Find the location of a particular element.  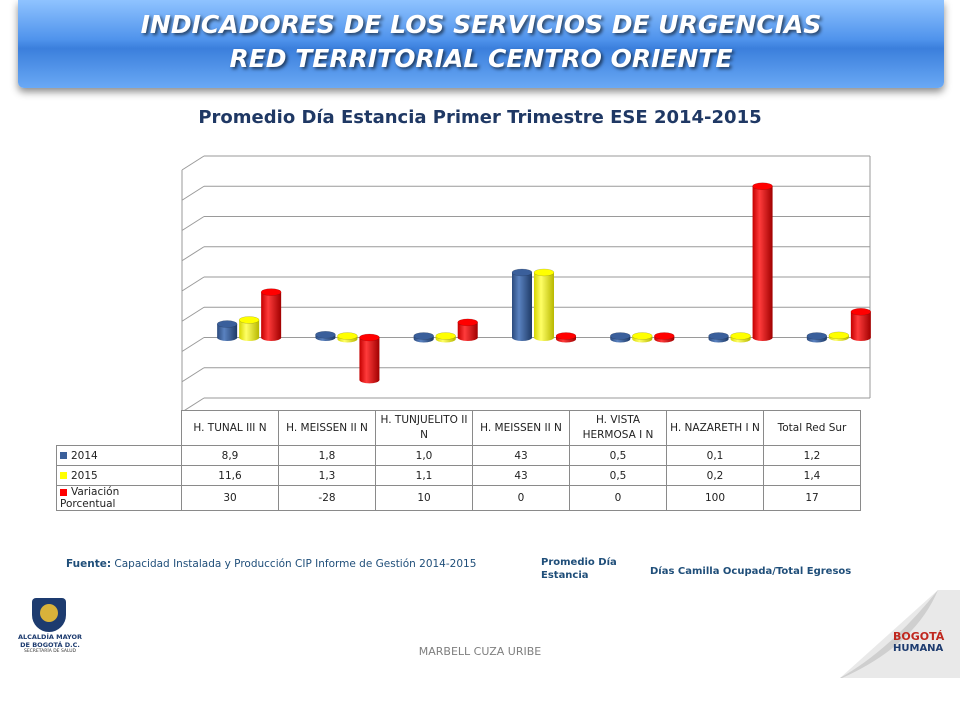

logo-line-1: ALCALDÍA MAYOR is located at coordinates (50, 637).